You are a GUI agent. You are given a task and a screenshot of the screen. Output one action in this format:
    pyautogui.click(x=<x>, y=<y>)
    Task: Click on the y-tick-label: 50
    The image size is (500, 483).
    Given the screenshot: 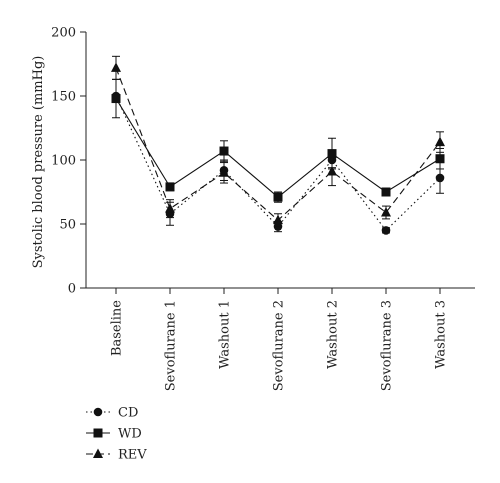 What is the action you would take?
    pyautogui.click(x=67, y=225)
    